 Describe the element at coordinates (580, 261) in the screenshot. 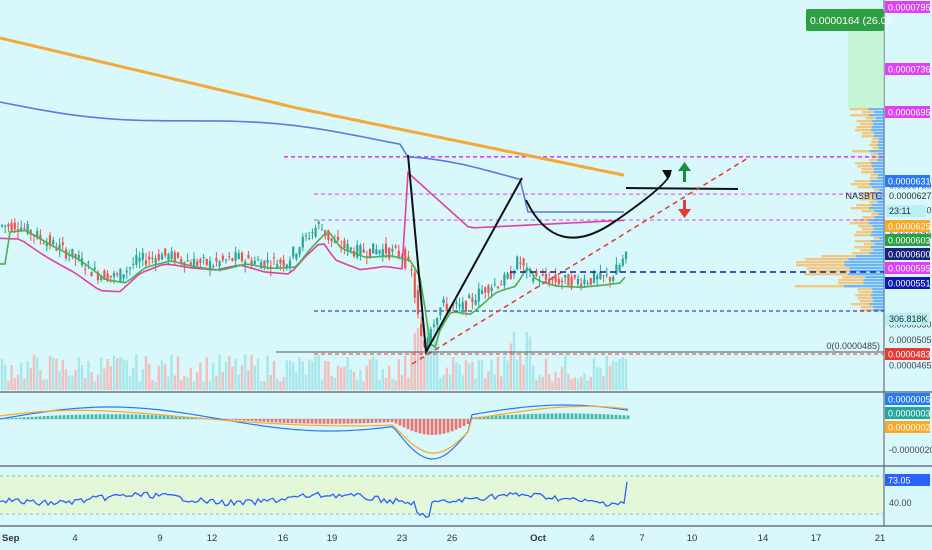

I see `trendline-support` at that location.